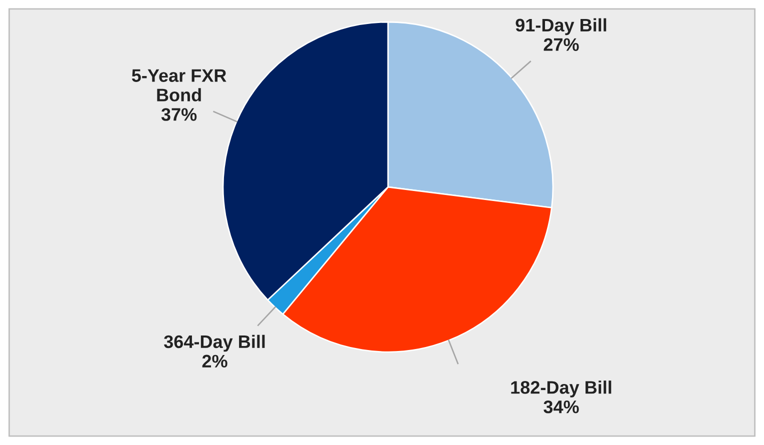 The image size is (764, 445). What do you see at coordinates (561, 407) in the screenshot?
I see `data-label: 34%` at bounding box center [561, 407].